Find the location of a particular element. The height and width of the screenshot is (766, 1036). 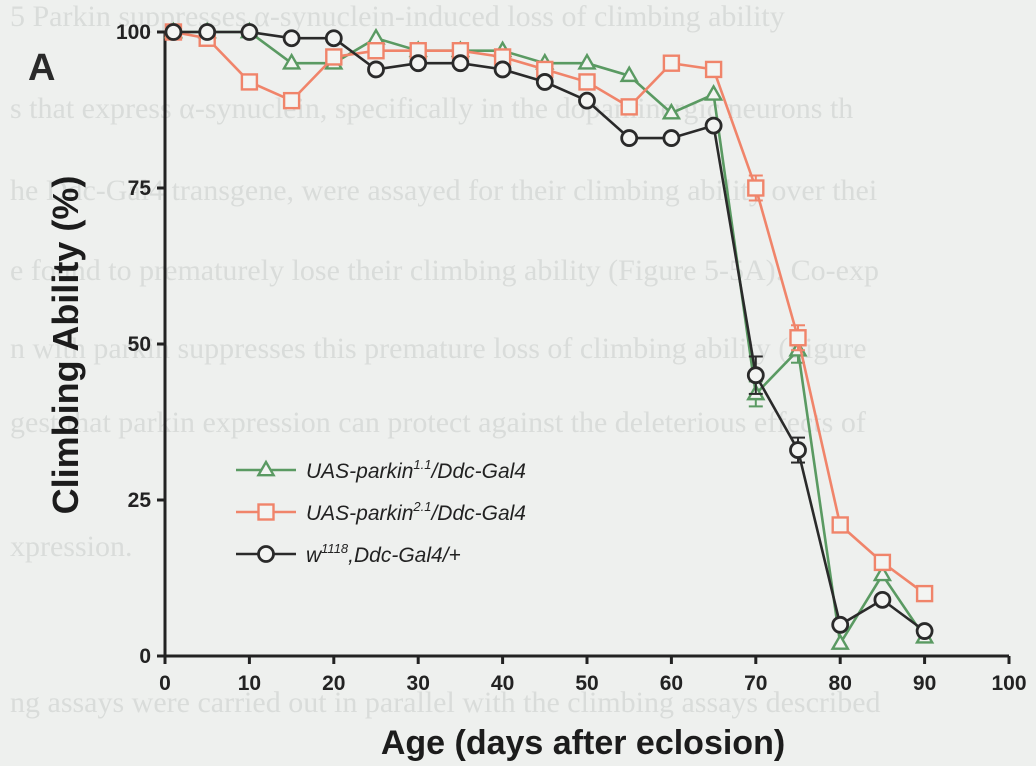

panel-label: A is located at coordinates (41, 68).